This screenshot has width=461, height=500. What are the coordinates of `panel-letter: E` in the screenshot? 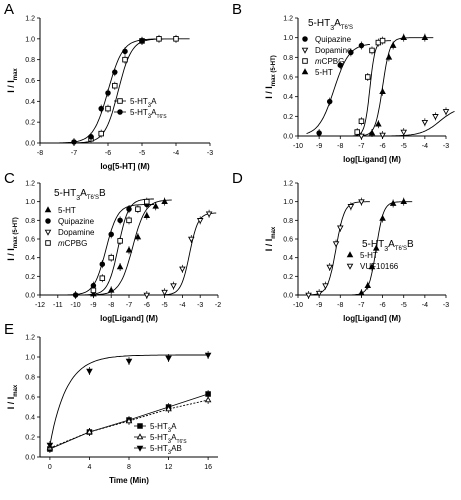 It's located at (9, 329).